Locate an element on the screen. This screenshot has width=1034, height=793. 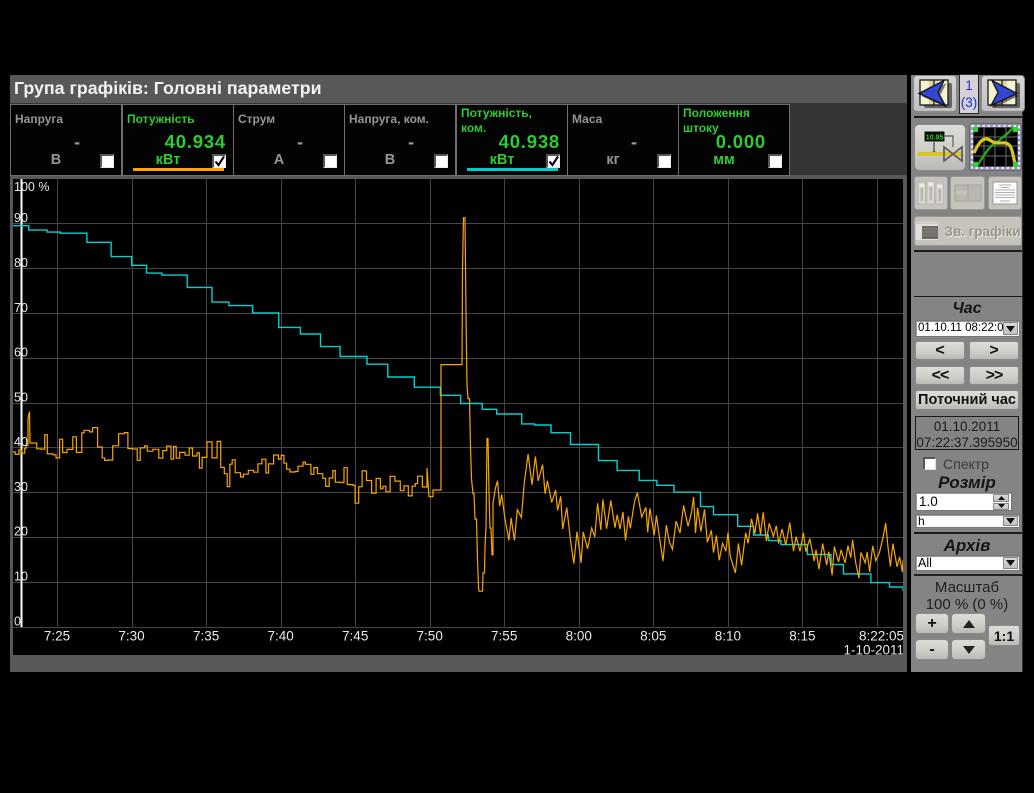
svg-text: 40 is located at coordinates (21, 442).